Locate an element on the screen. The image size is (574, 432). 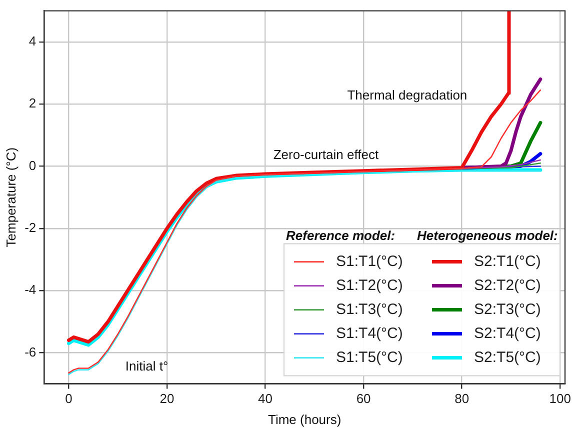
x-tick-label: 20 is located at coordinates (167, 398).